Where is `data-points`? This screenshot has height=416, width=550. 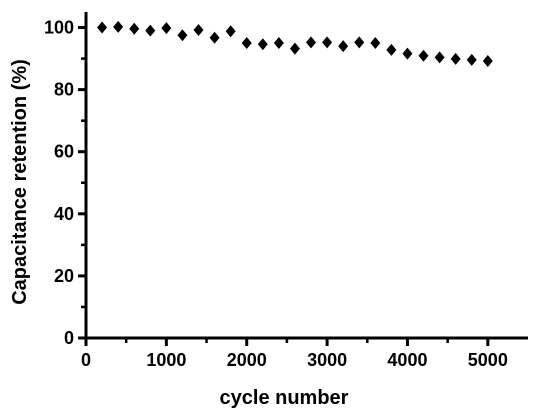
data-points is located at coordinates (295, 44).